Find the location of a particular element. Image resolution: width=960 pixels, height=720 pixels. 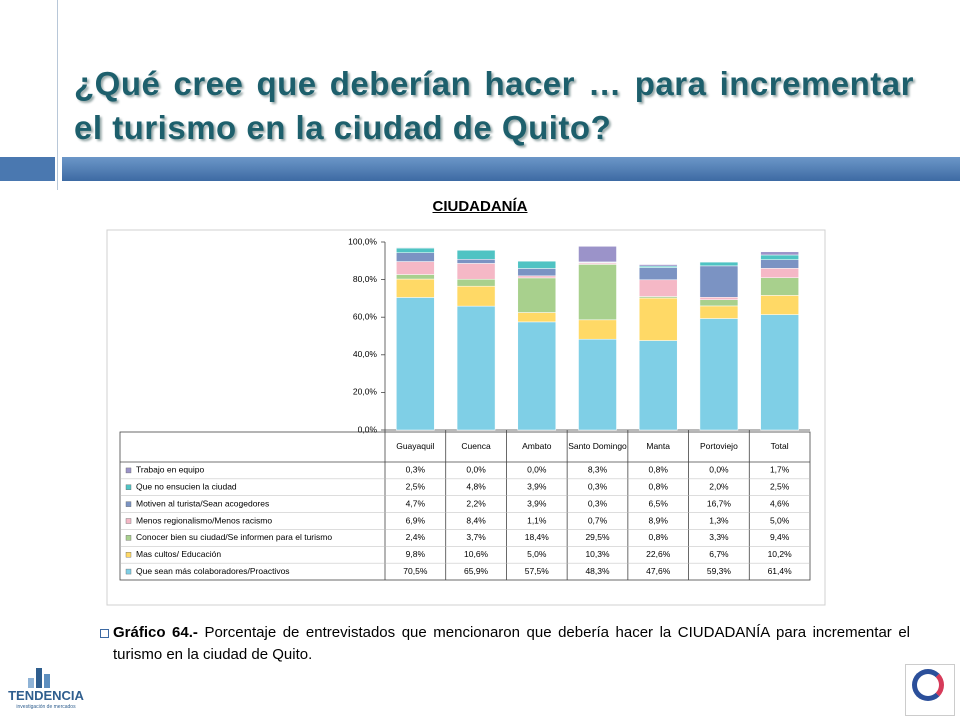

logo-tagline: investigación de mercados is located at coordinates (46, 707).